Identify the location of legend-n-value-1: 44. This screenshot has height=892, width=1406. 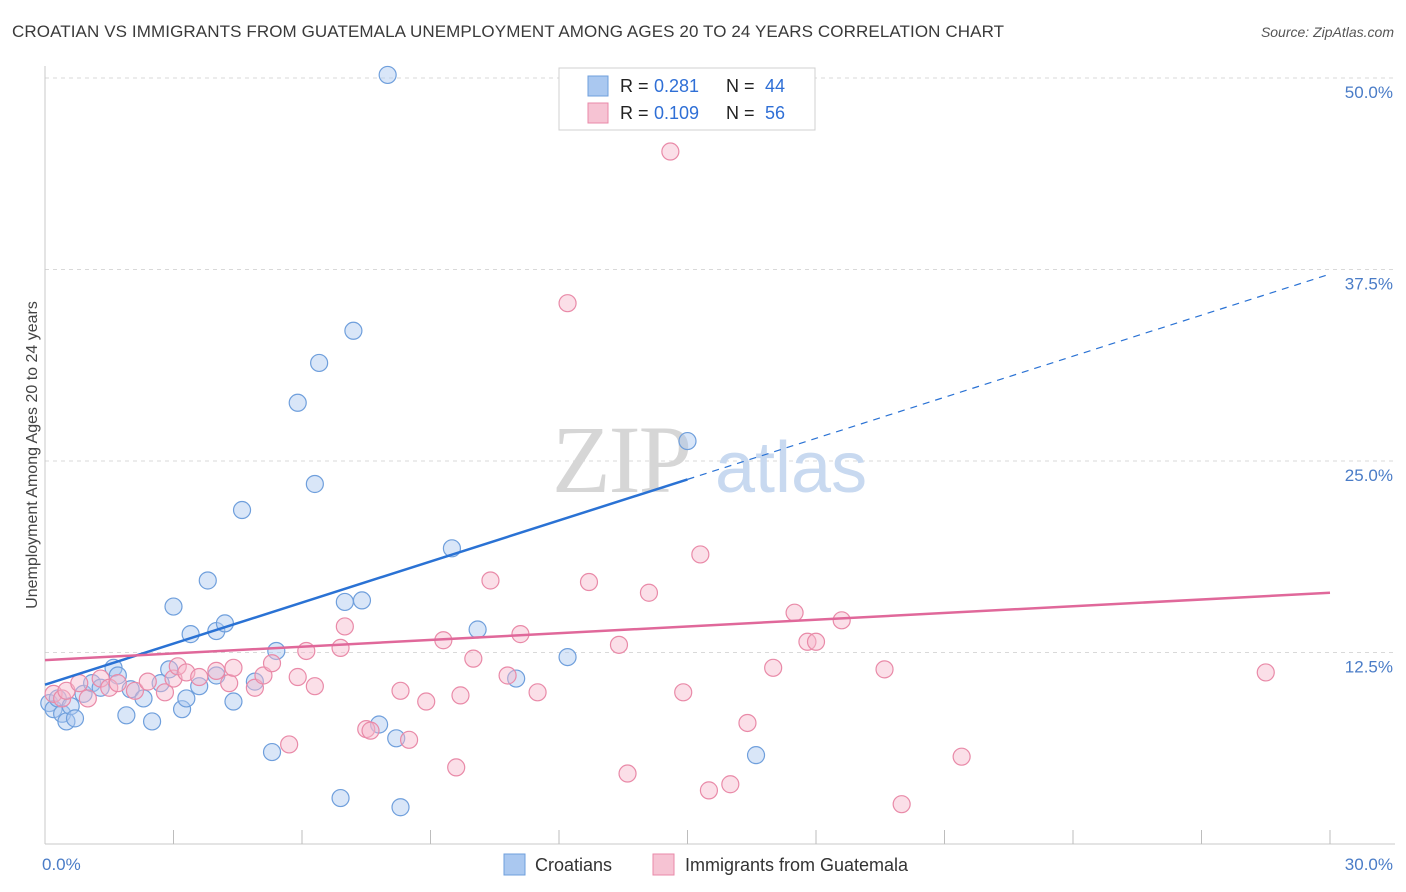
(775, 86).